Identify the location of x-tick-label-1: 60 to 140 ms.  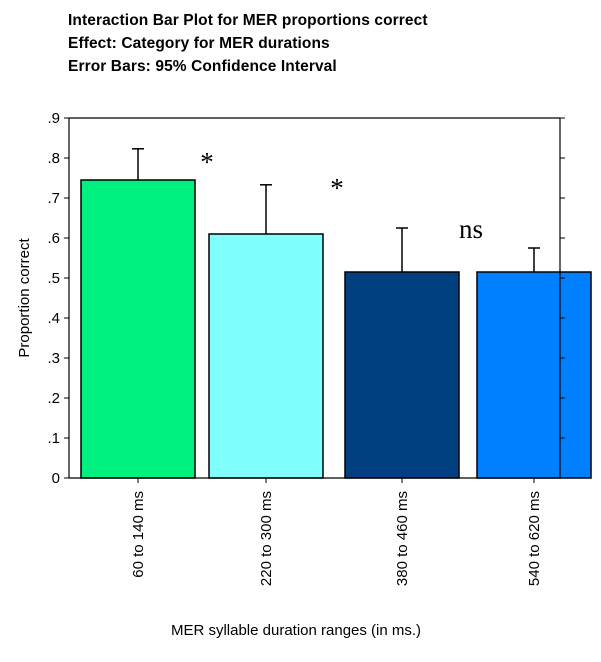
(138, 534).